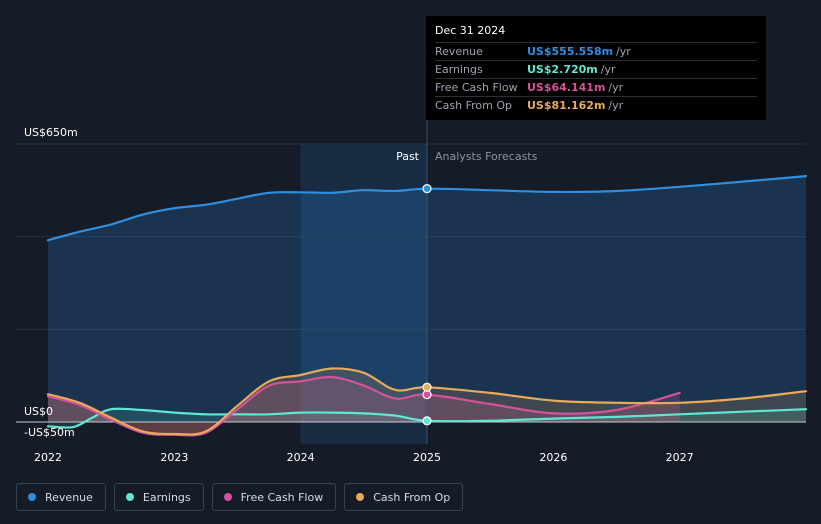 The width and height of the screenshot is (821, 524). Describe the element at coordinates (427, 421) in the screenshot. I see `earnings-marker` at that location.